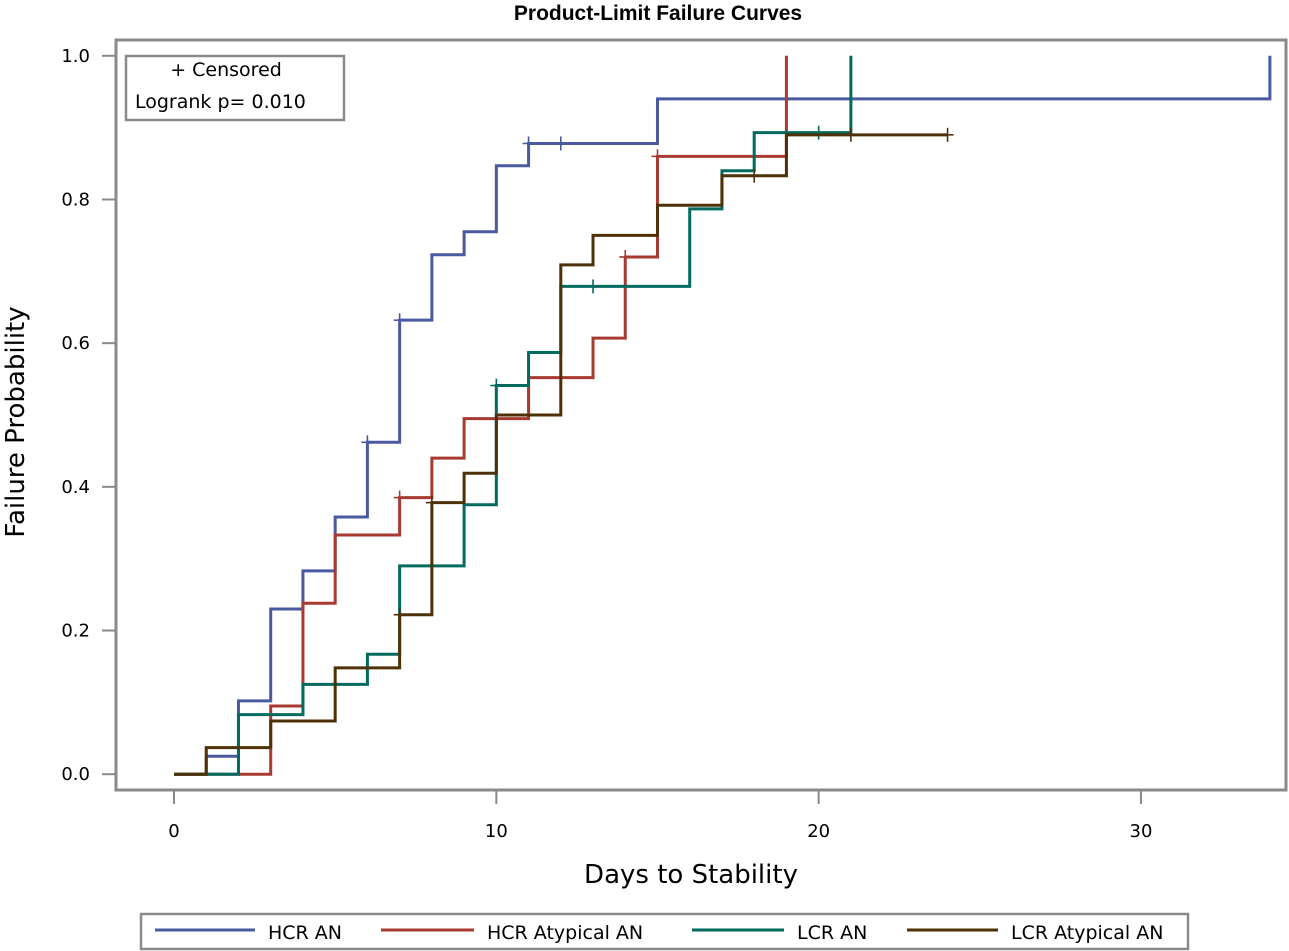 The width and height of the screenshot is (1289, 951). Describe the element at coordinates (658, 13) in the screenshot. I see `chart-title: Product-Limit Failure Curves` at that location.